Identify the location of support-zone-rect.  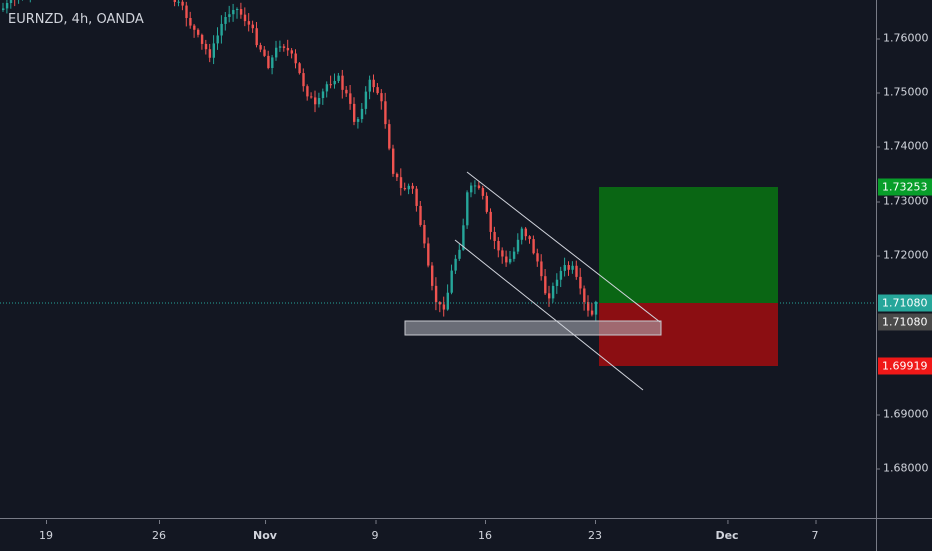
(533, 328).